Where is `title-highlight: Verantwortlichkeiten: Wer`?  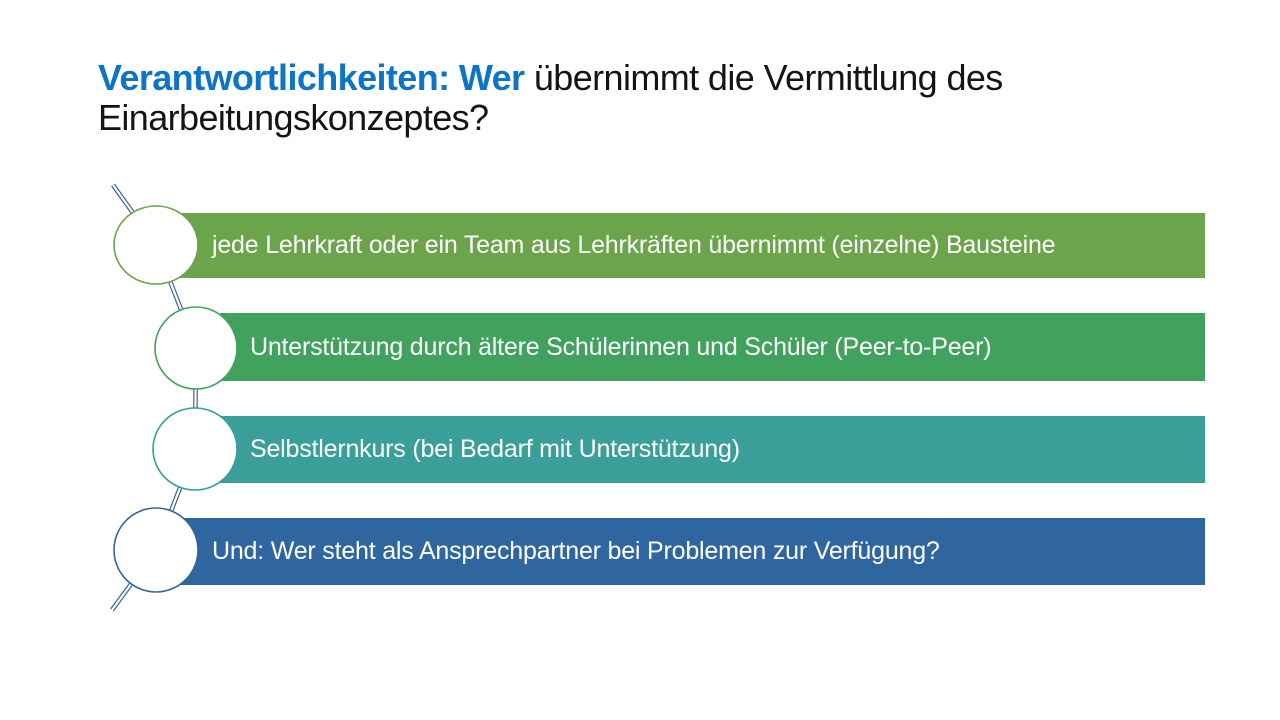 title-highlight: Verantwortlichkeiten: Wer is located at coordinates (311, 77).